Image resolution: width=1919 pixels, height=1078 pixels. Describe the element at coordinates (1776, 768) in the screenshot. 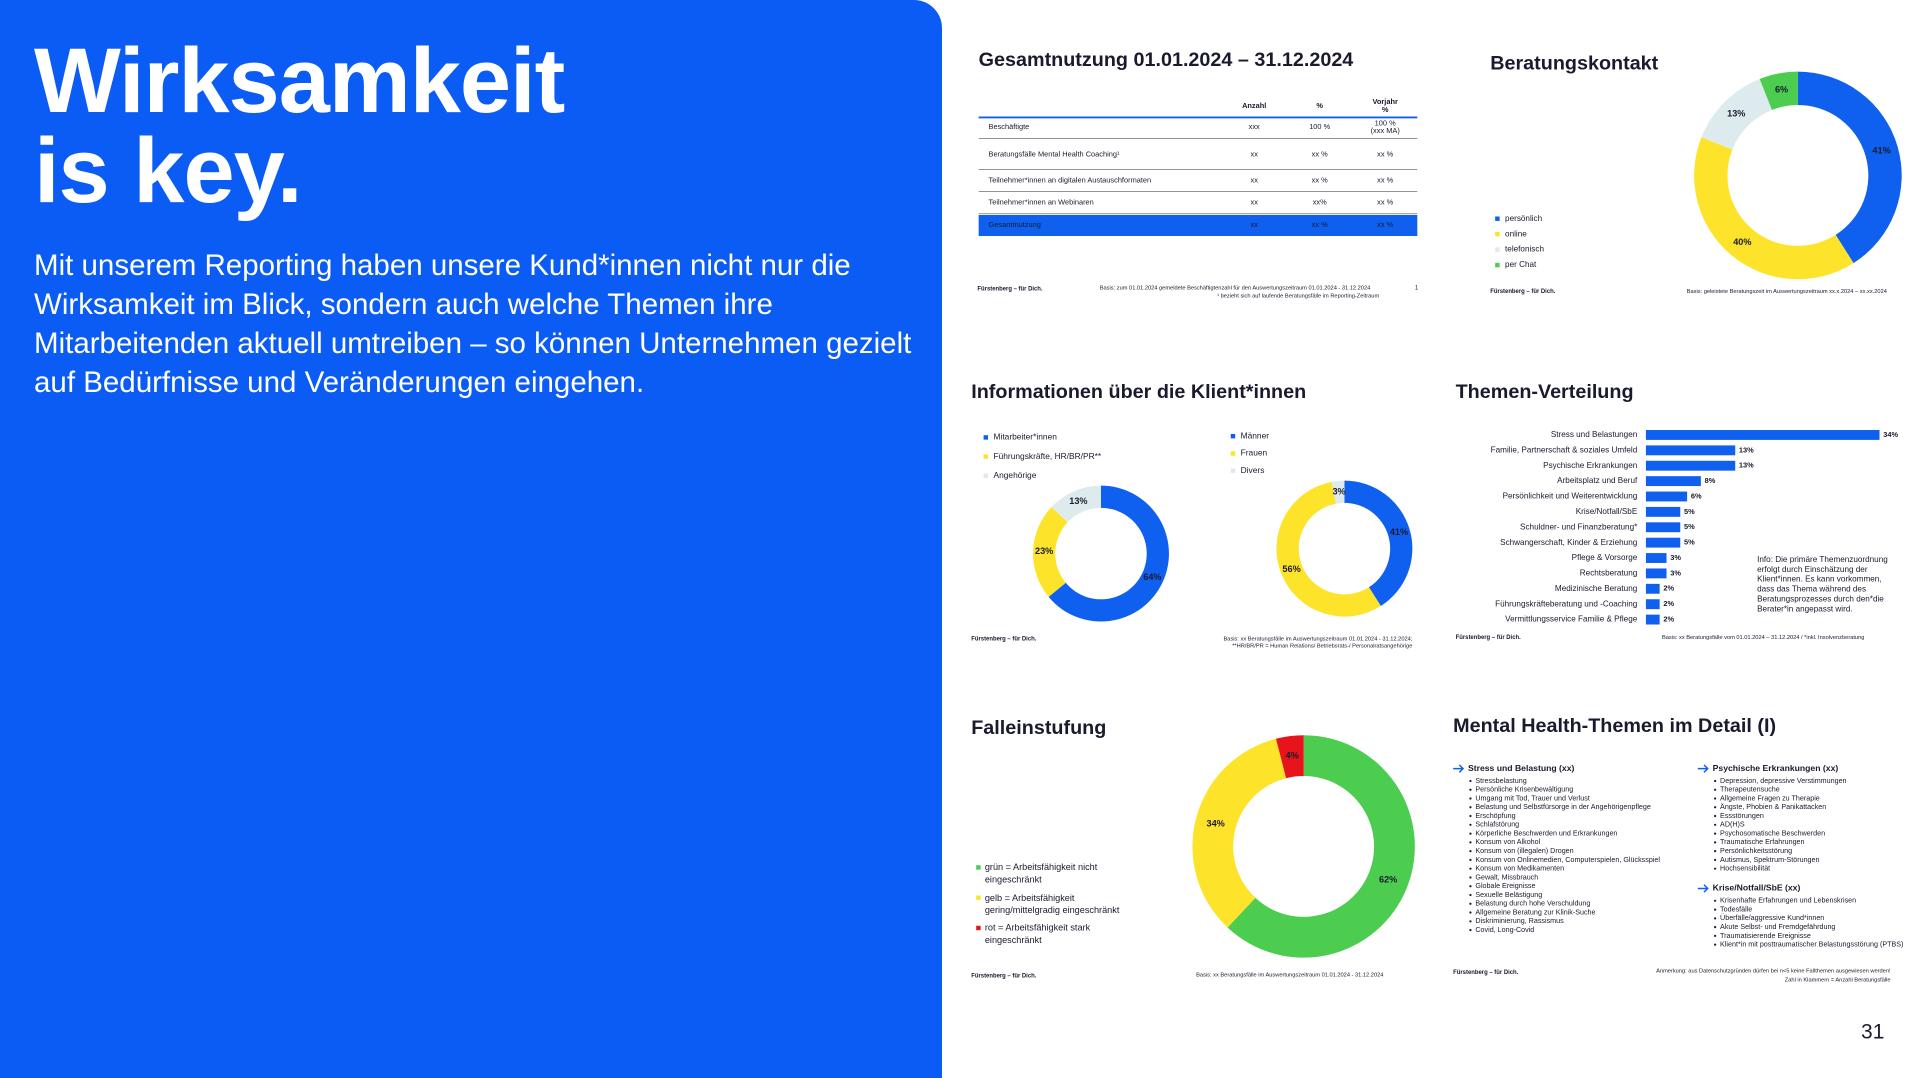

I see `section-heading: Psychische Erkrankungen (xx)` at that location.